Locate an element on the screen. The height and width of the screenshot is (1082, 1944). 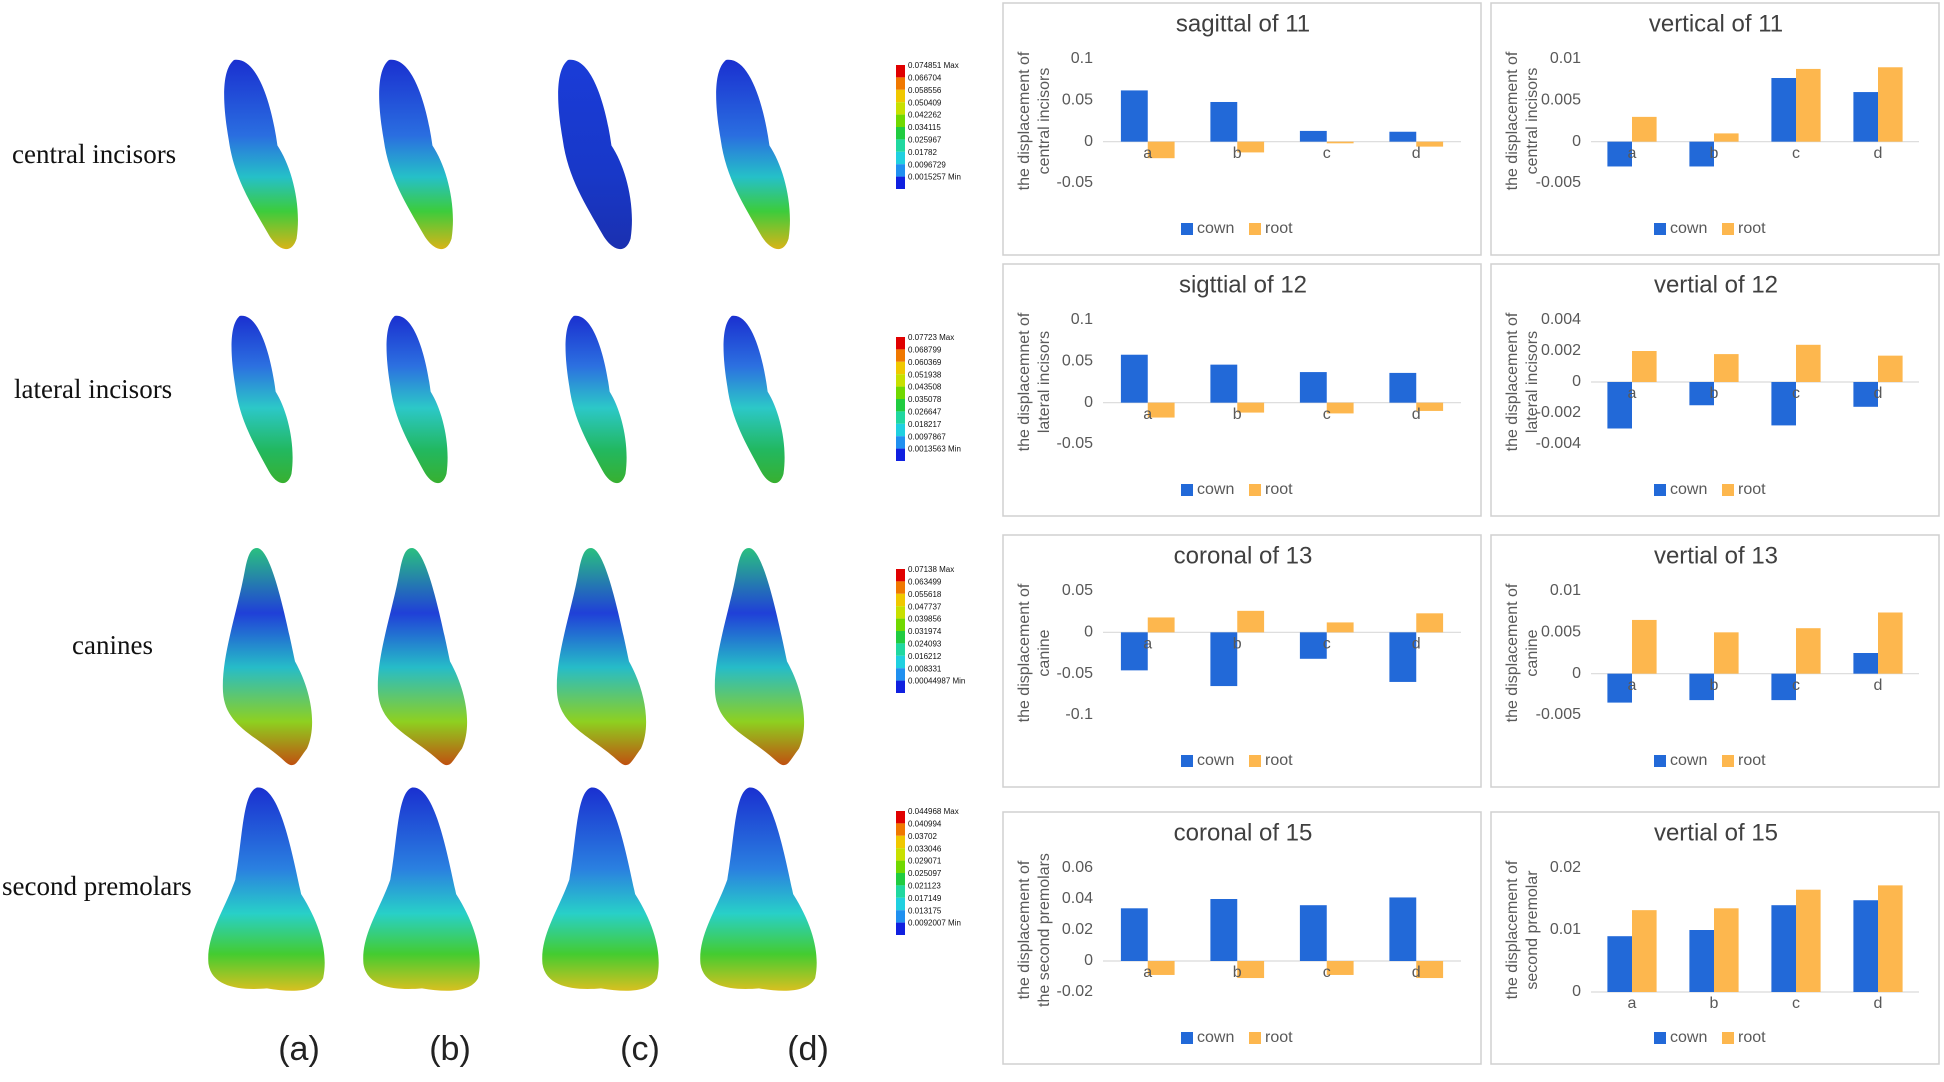
scale-label: 0.040994 is located at coordinates (925, 824).